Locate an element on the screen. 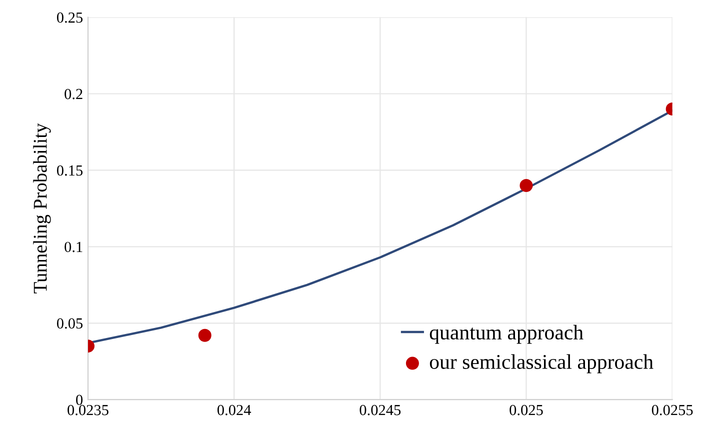 This screenshot has width=704, height=432. legend-label: our semiclassical approach is located at coordinates (542, 364).